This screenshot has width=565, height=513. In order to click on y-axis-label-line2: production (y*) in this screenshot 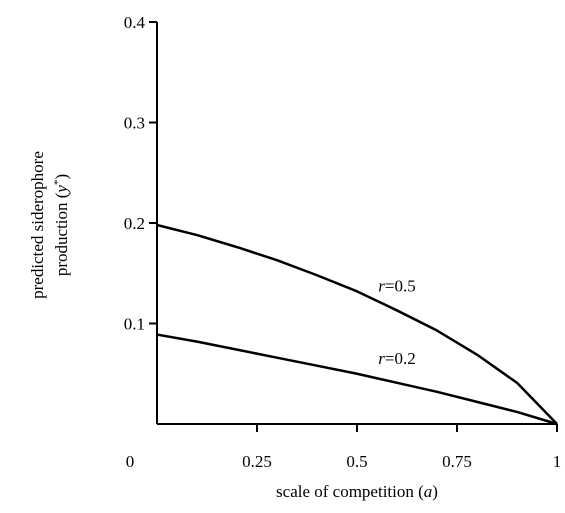, I will do `click(61, 225)`.